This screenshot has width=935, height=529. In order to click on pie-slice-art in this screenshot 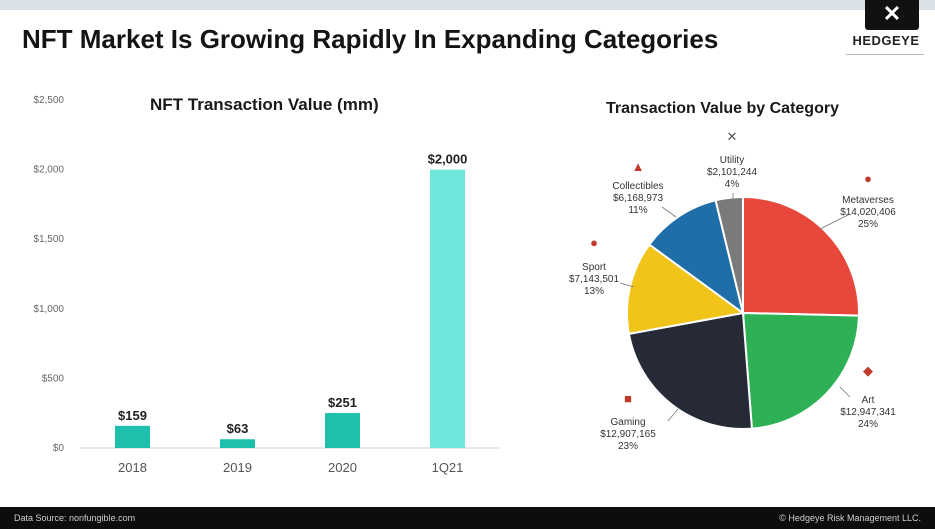, I will do `click(800, 370)`.